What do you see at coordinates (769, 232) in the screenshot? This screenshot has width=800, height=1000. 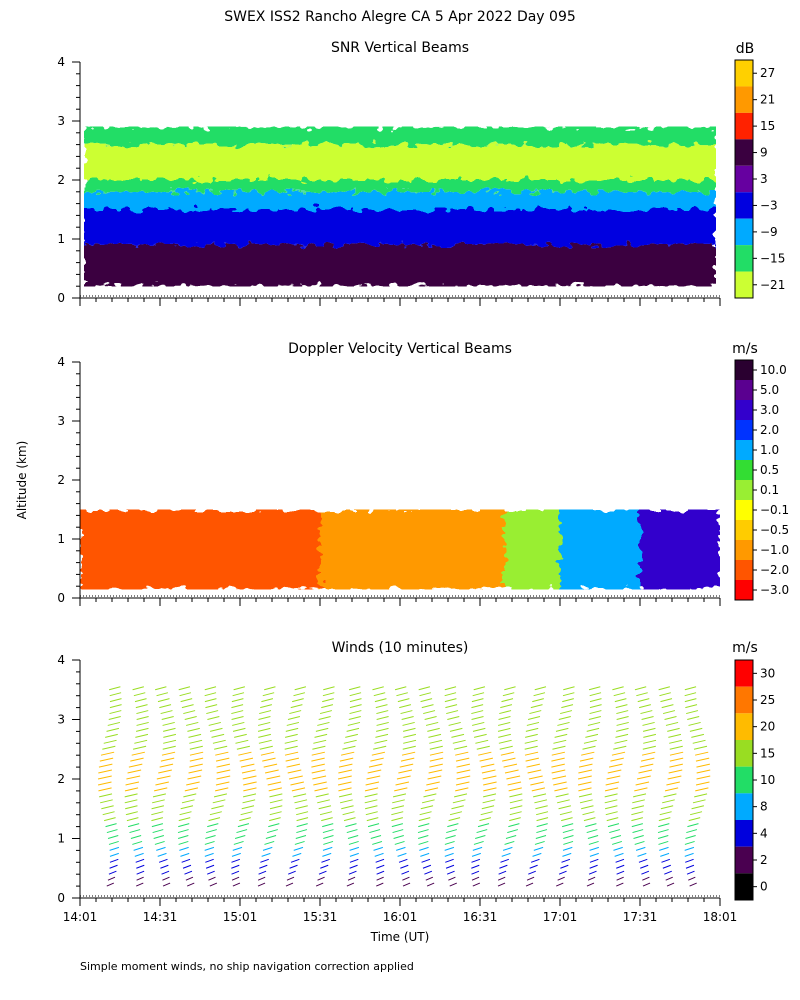 I see `colorbar-label: −9` at bounding box center [769, 232].